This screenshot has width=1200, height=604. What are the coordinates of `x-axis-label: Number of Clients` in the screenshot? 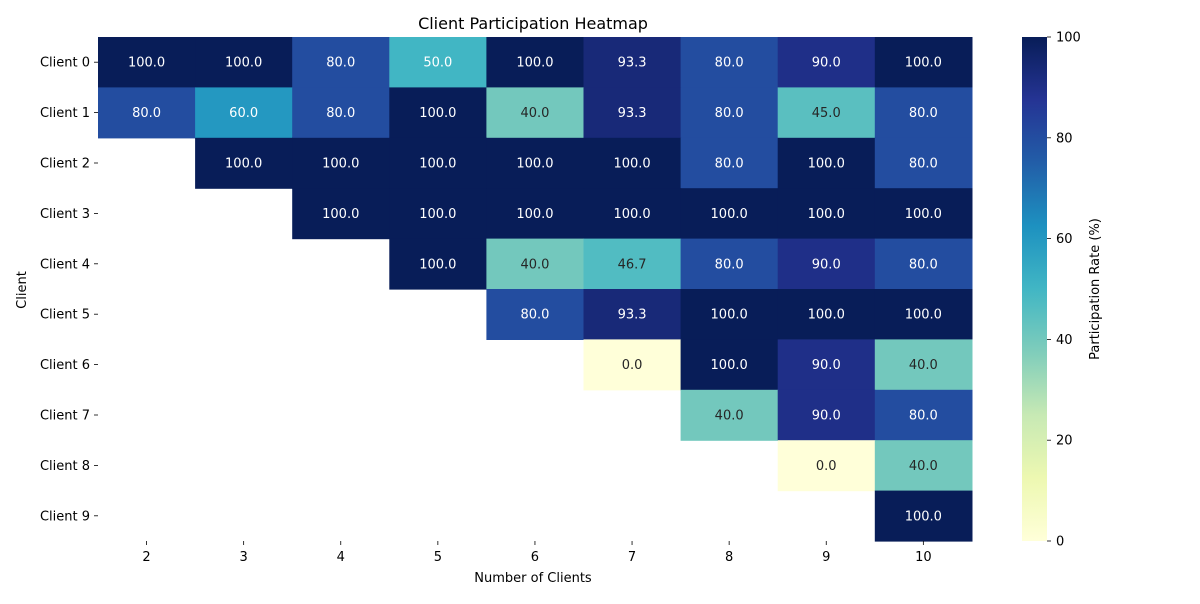 It's located at (533, 578).